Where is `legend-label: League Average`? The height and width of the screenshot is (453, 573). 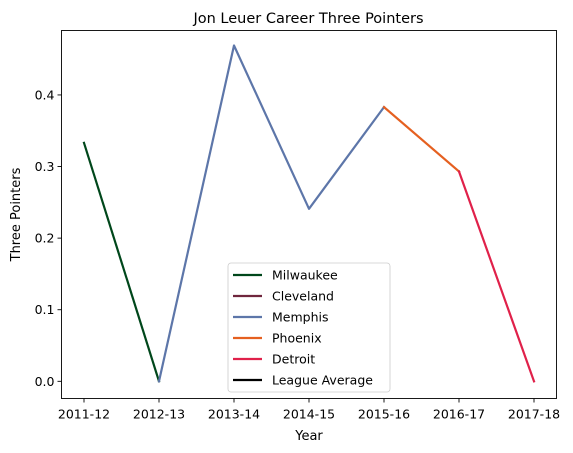
legend-label: League Average is located at coordinates (322, 380).